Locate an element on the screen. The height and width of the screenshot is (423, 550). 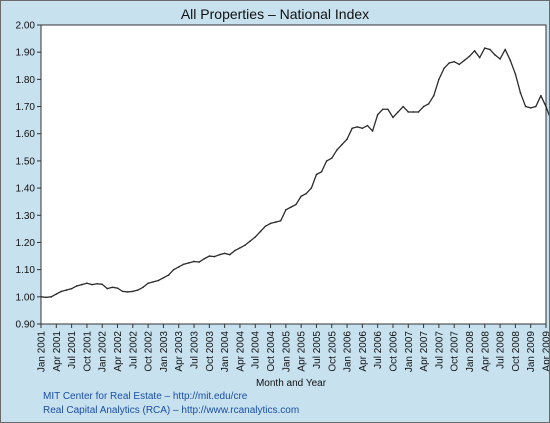
y-tick-label: 1.40 is located at coordinates (26, 189).